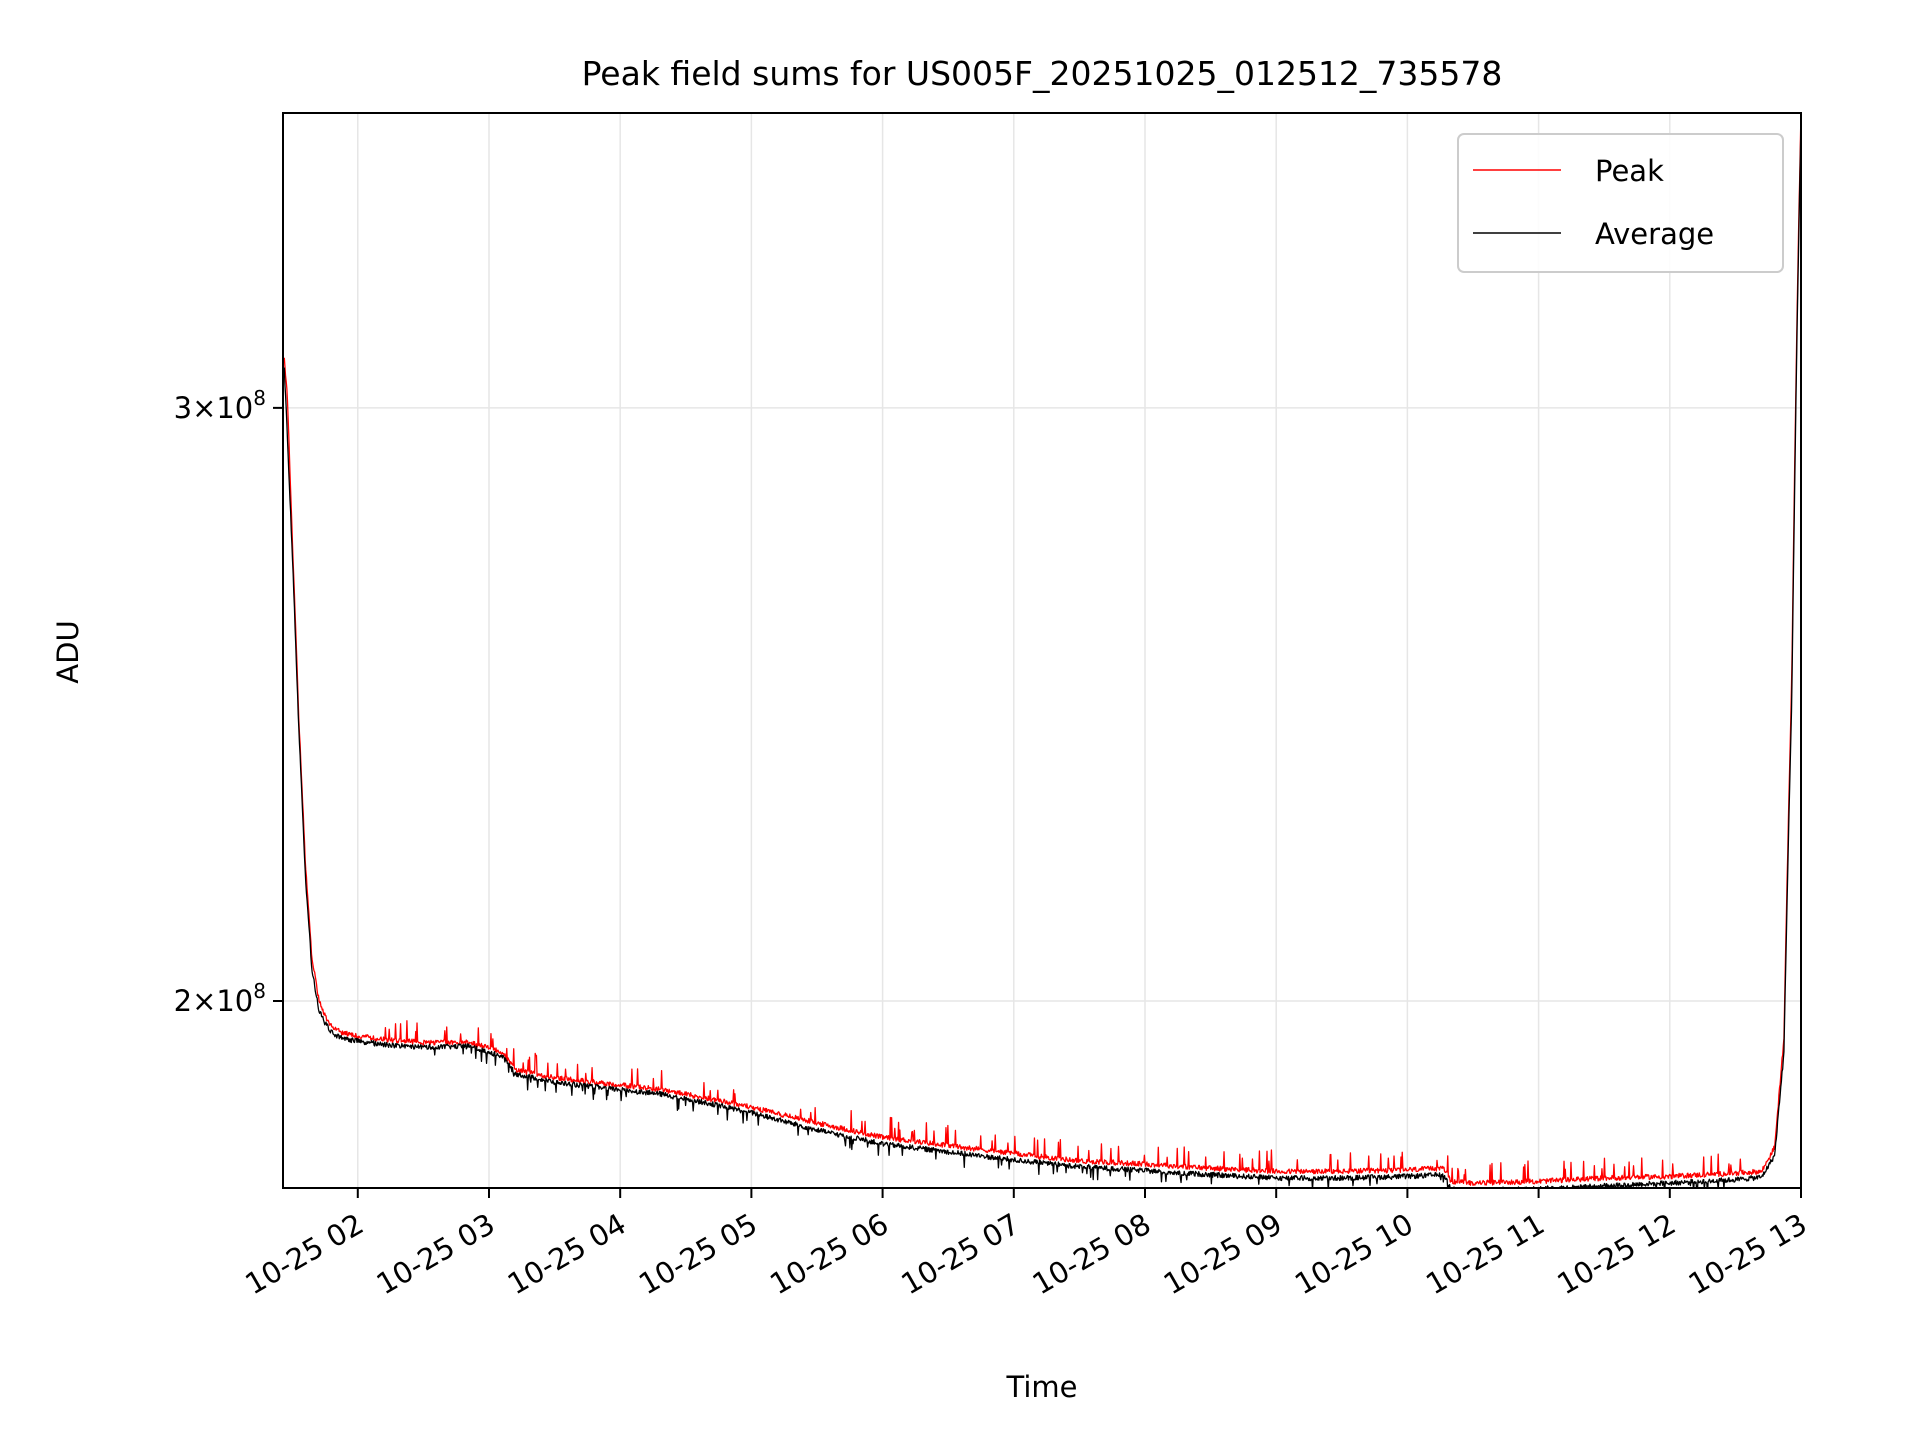 The height and width of the screenshot is (1440, 1920). I want to click on legend-label-average: Average, so click(1654, 234).